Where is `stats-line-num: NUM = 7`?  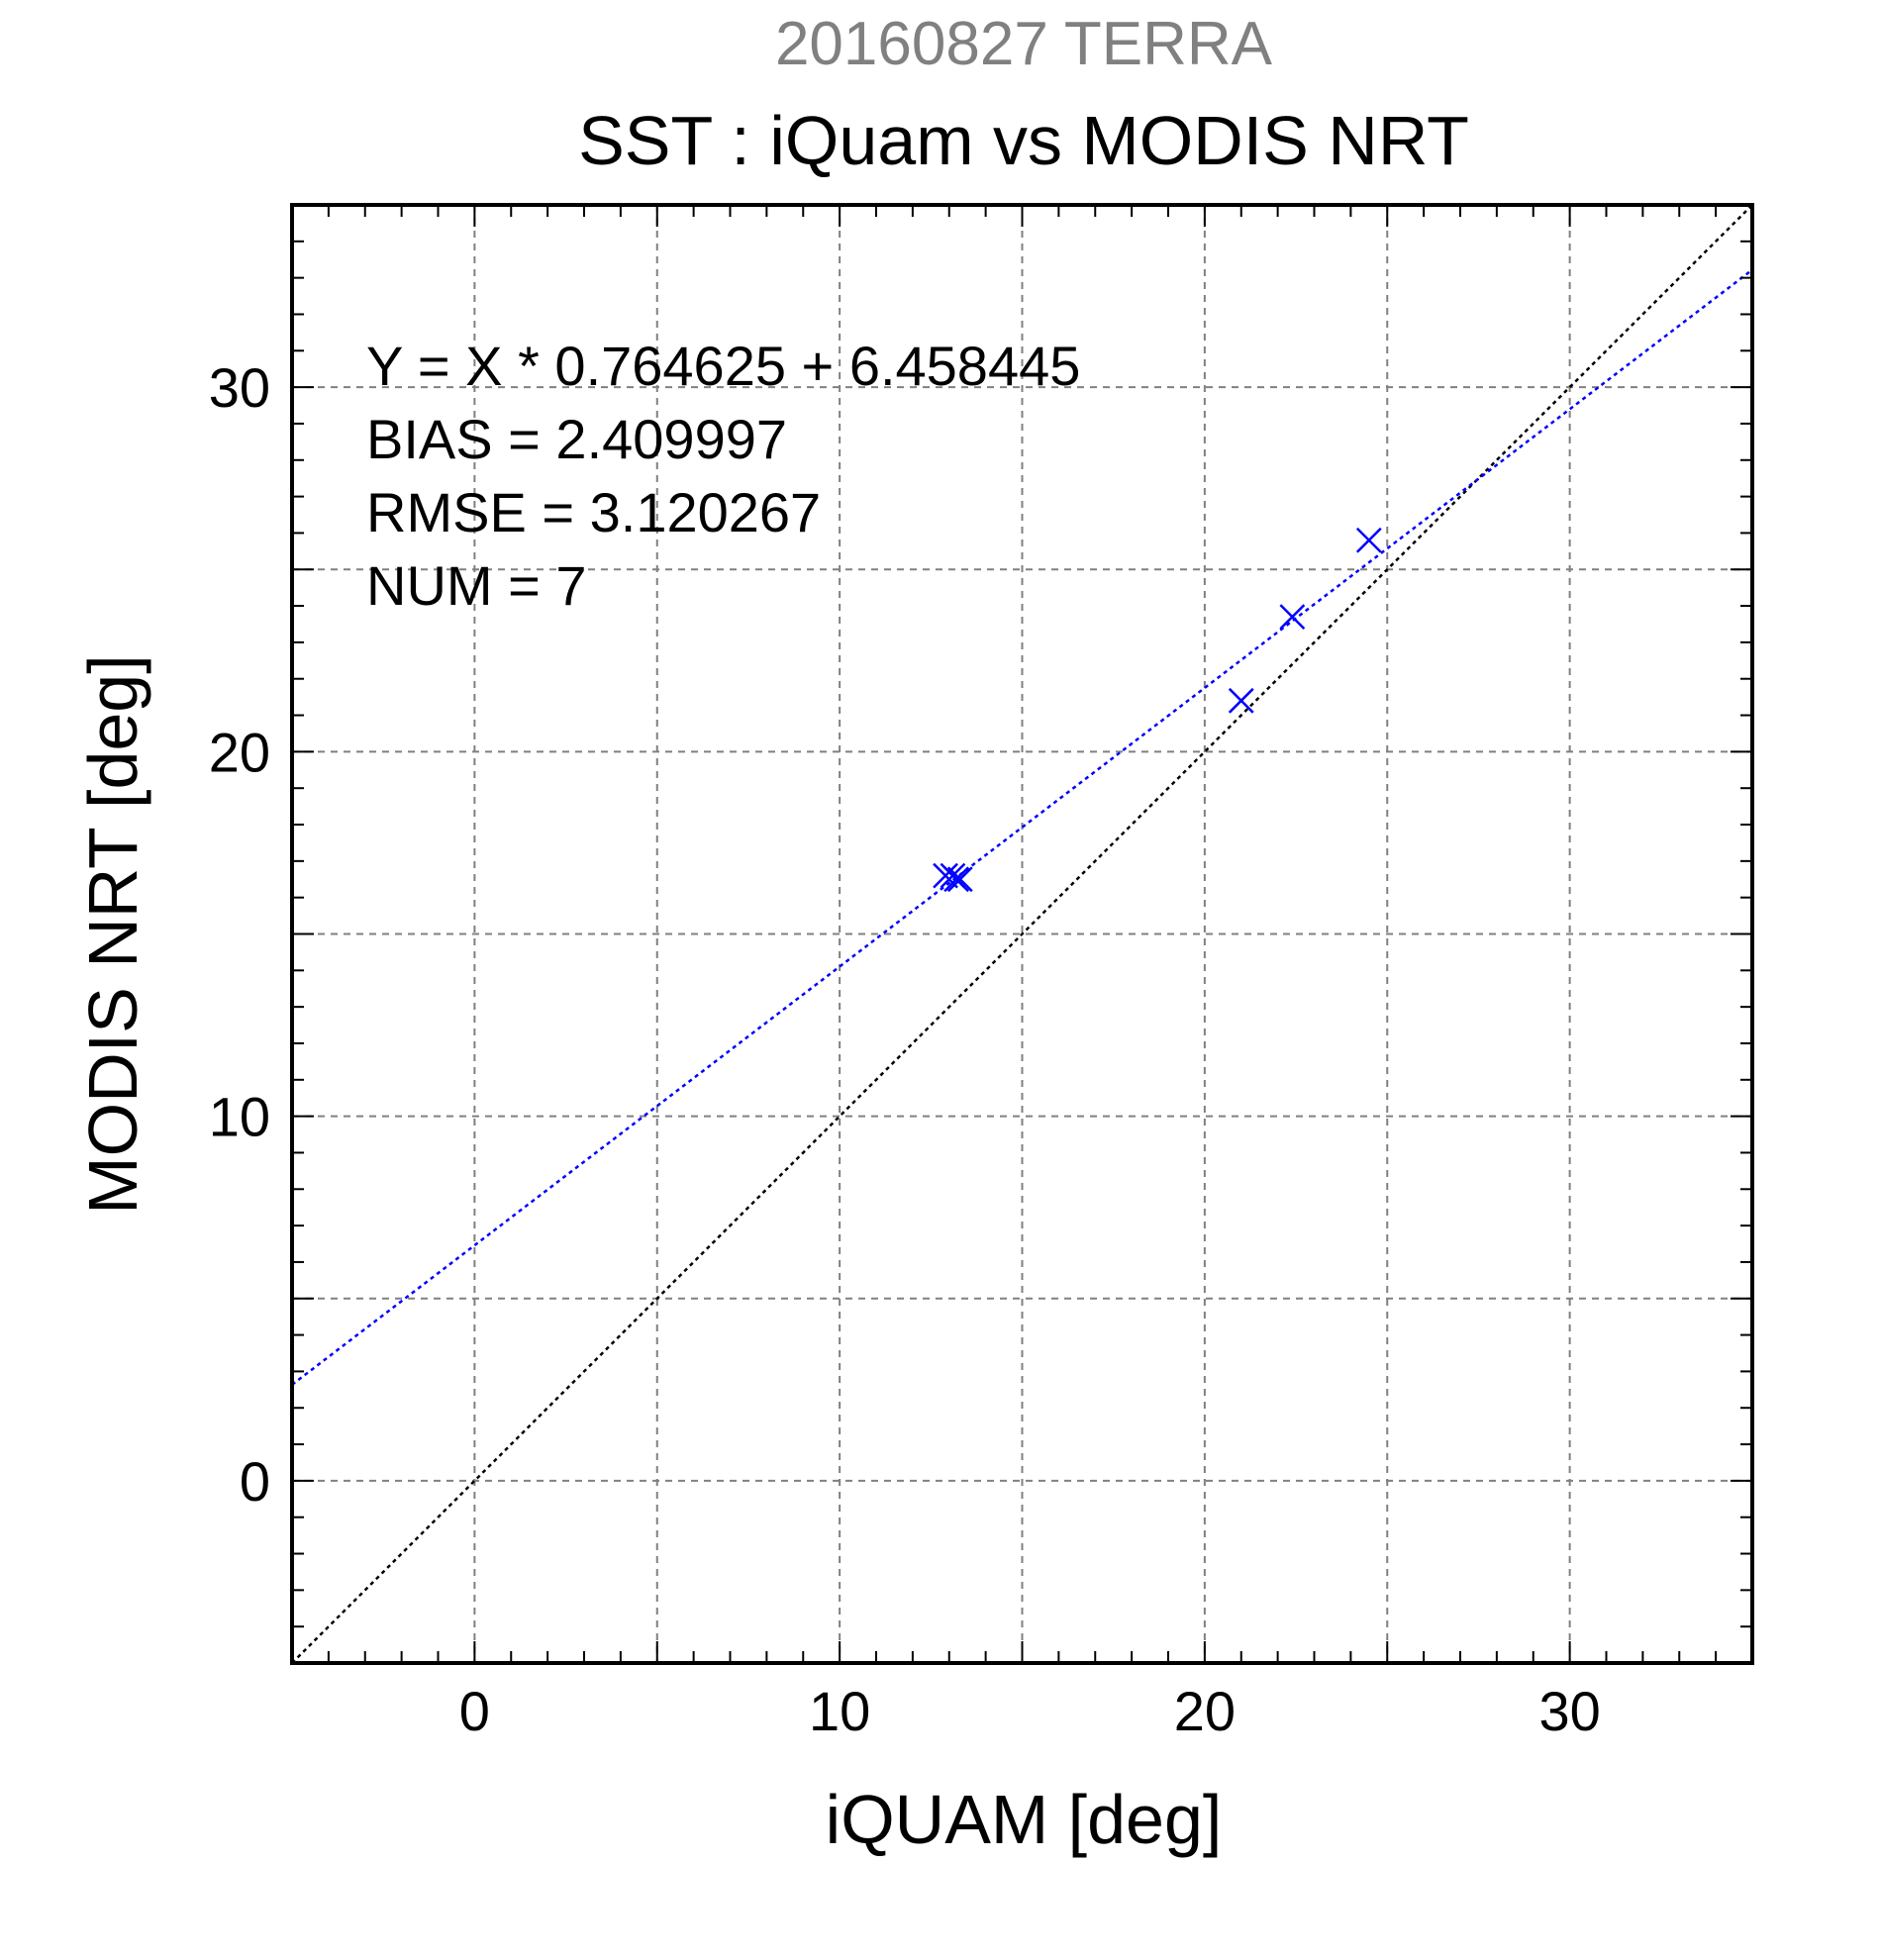 stats-line-num: NUM = 7 is located at coordinates (477, 585).